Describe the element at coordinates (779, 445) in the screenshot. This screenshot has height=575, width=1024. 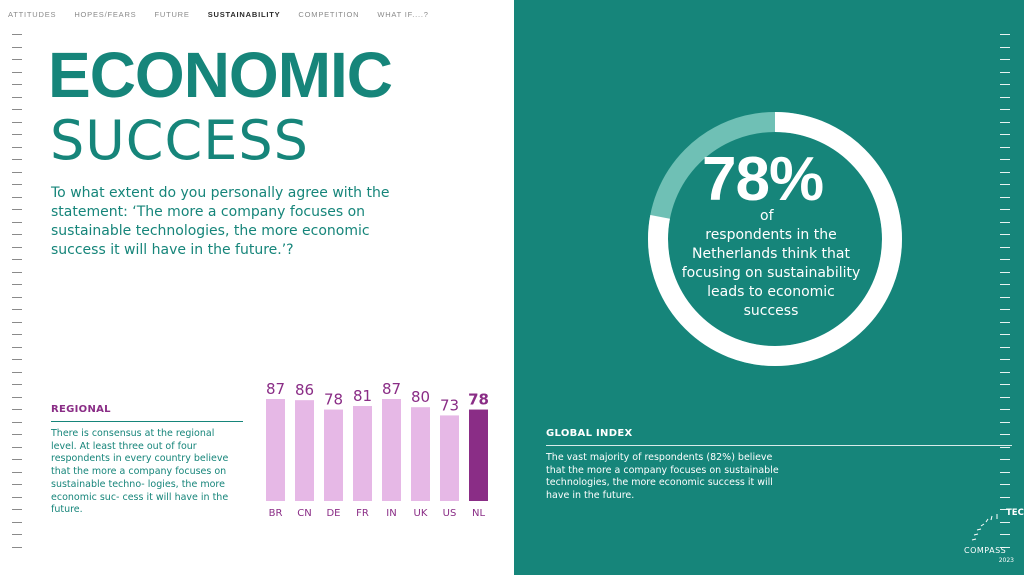
I see `global-index-divider` at that location.